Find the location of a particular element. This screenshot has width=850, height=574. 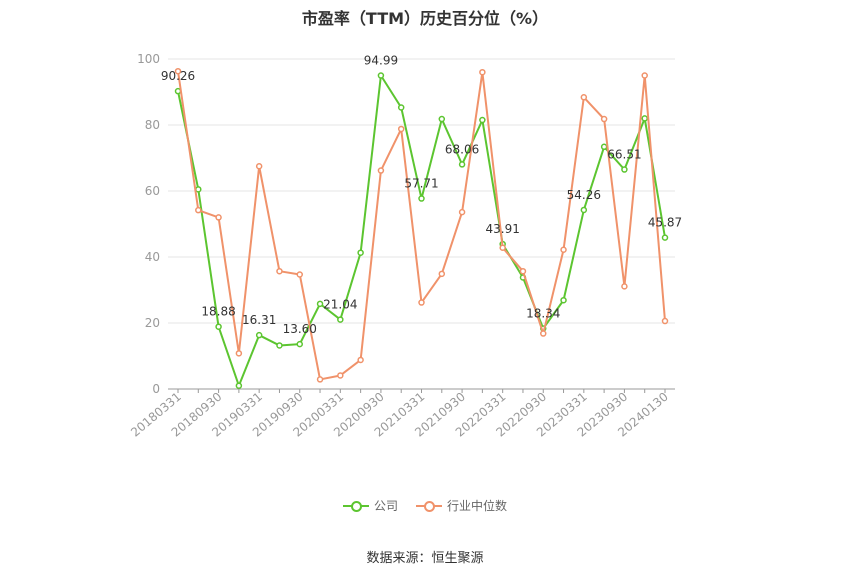

legend-swatch-company is located at coordinates (355, 506).